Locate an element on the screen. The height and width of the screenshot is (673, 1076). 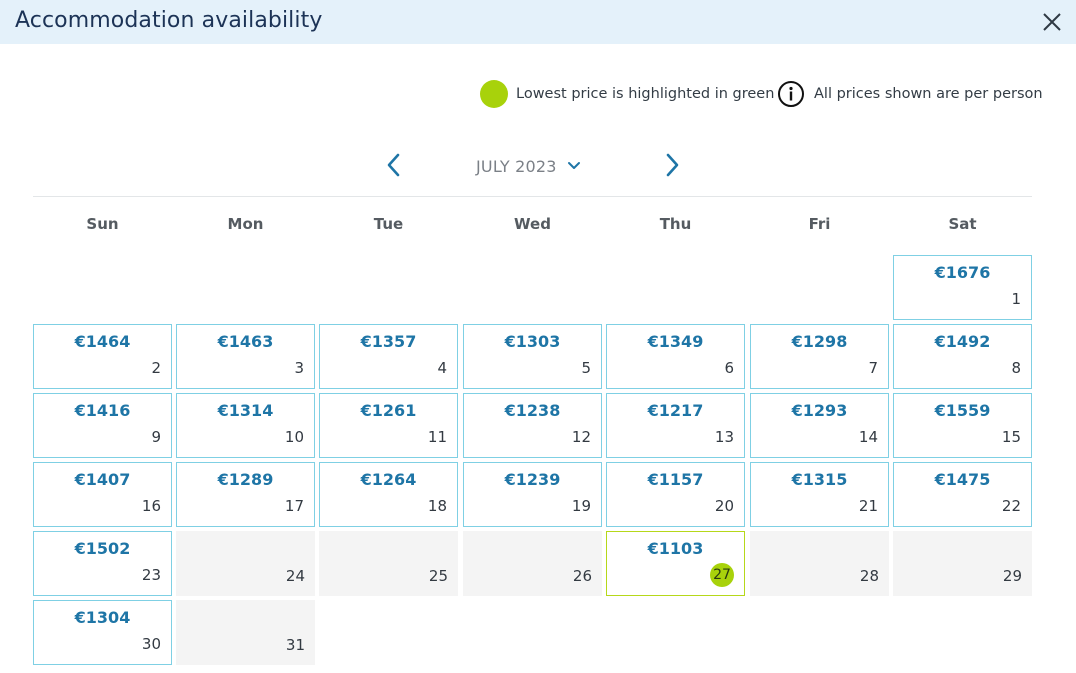
calendar-day-12: €1238 12 is located at coordinates (532, 425).